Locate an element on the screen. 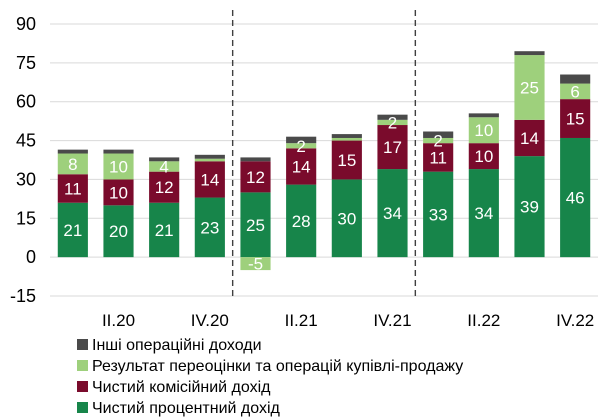  x-tick-label: IV.21 is located at coordinates (392, 320).